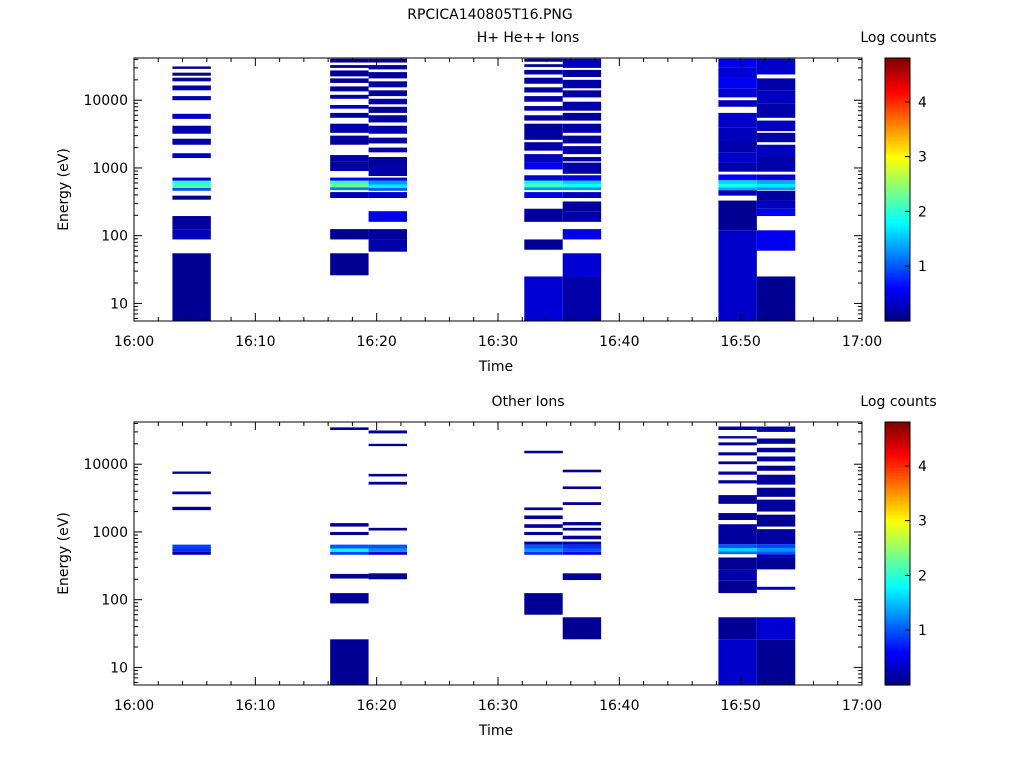  I want to click on colorbar-tick-label: 4, so click(922, 467).